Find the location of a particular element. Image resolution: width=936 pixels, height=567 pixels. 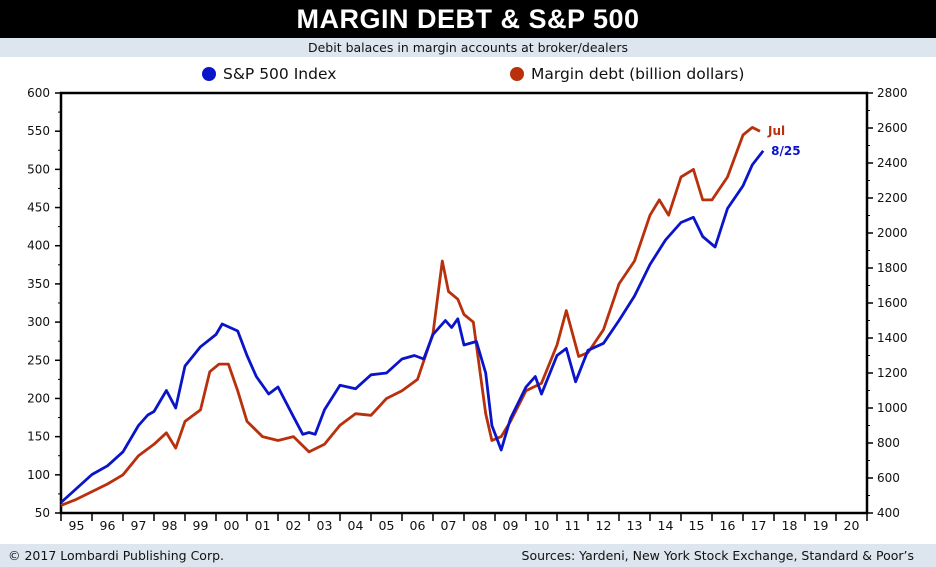

right-tick-label: 2600 is located at coordinates (892, 128).